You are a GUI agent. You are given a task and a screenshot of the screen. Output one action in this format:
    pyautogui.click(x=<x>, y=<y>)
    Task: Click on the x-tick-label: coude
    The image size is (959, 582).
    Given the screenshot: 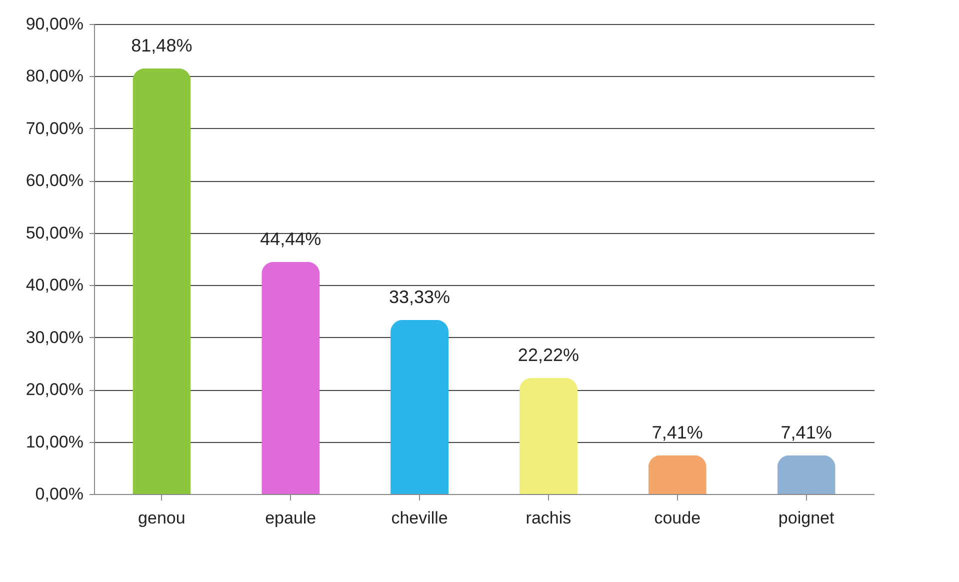 What is the action you would take?
    pyautogui.click(x=677, y=518)
    